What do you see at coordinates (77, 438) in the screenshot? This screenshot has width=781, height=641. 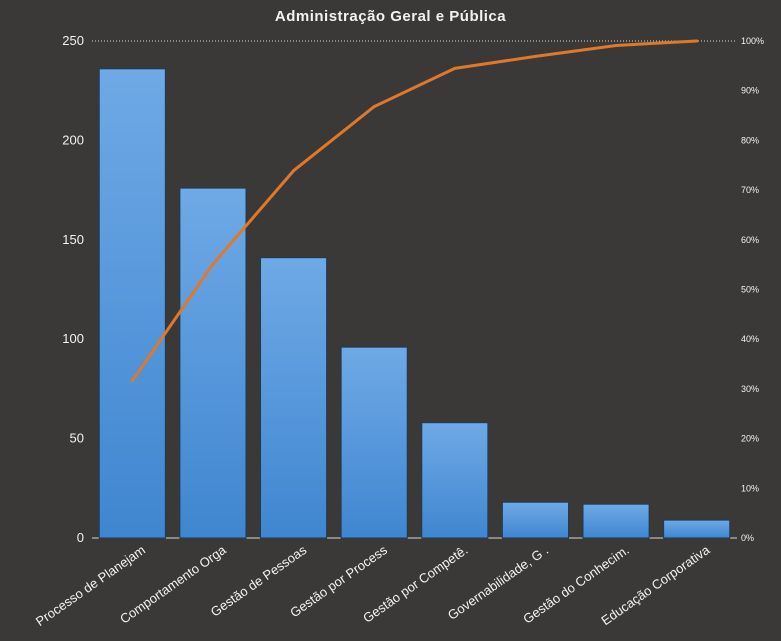 I see `y-tick-label: 50` at bounding box center [77, 438].